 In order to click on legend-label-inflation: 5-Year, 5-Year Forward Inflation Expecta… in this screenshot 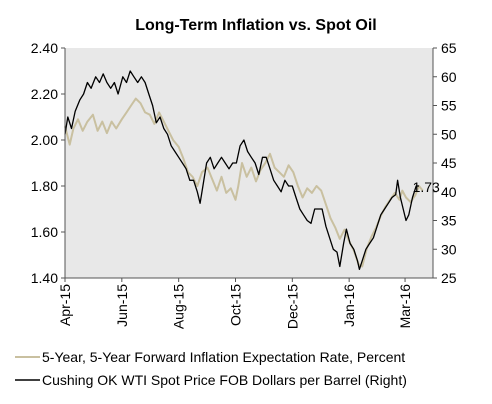, I will do `click(223, 357)`.